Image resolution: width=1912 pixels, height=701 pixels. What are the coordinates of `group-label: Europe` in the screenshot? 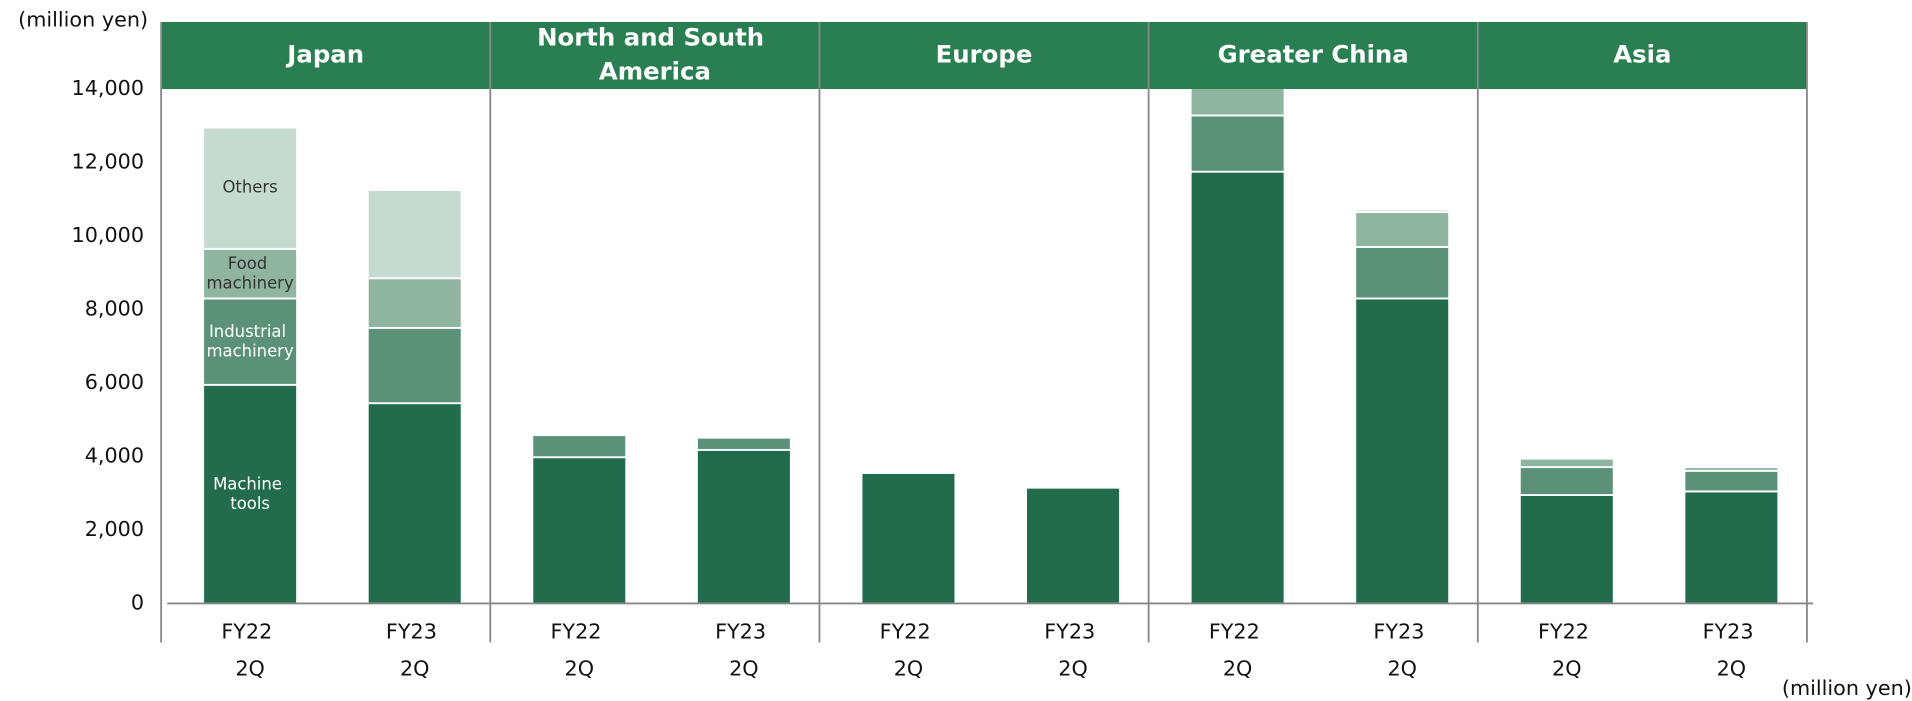 It's located at (984, 53).